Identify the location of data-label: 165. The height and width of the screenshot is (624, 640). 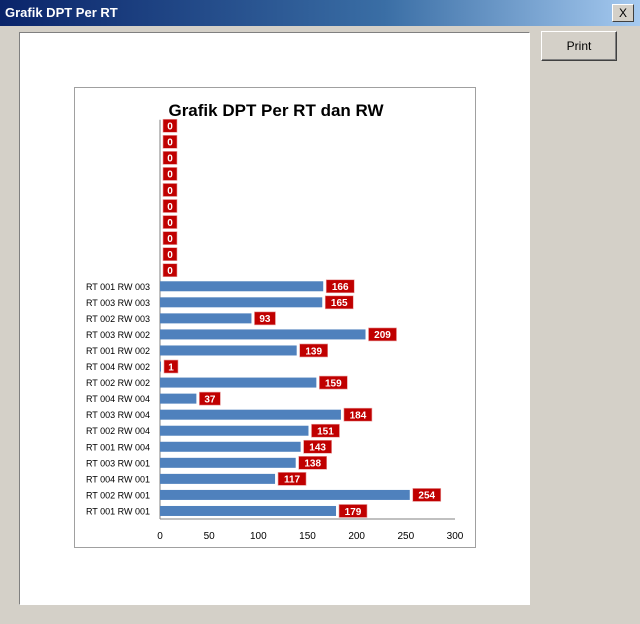
(339, 303).